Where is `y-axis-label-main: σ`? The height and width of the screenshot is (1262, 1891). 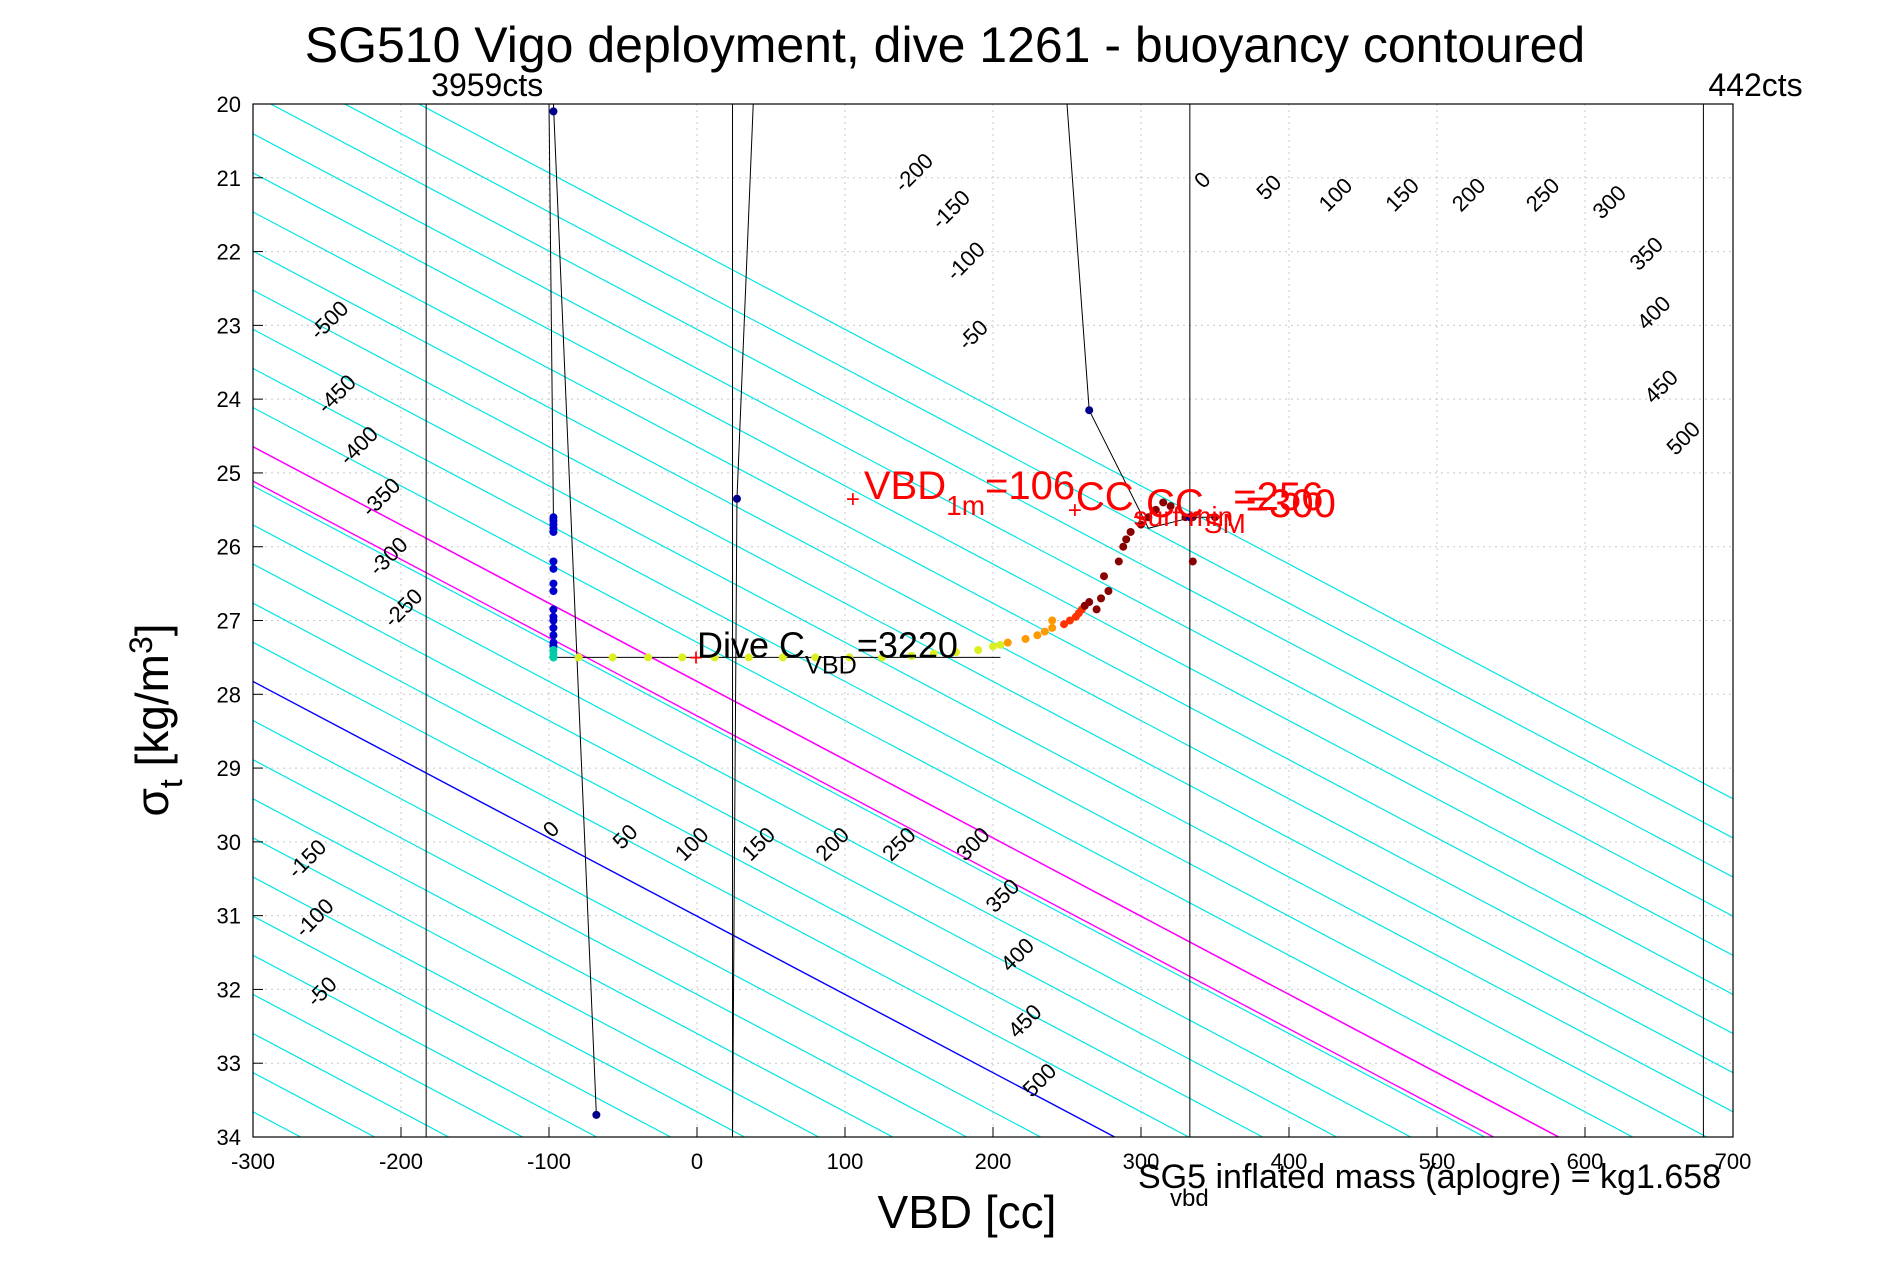 y-axis-label-main: σ is located at coordinates (152, 802).